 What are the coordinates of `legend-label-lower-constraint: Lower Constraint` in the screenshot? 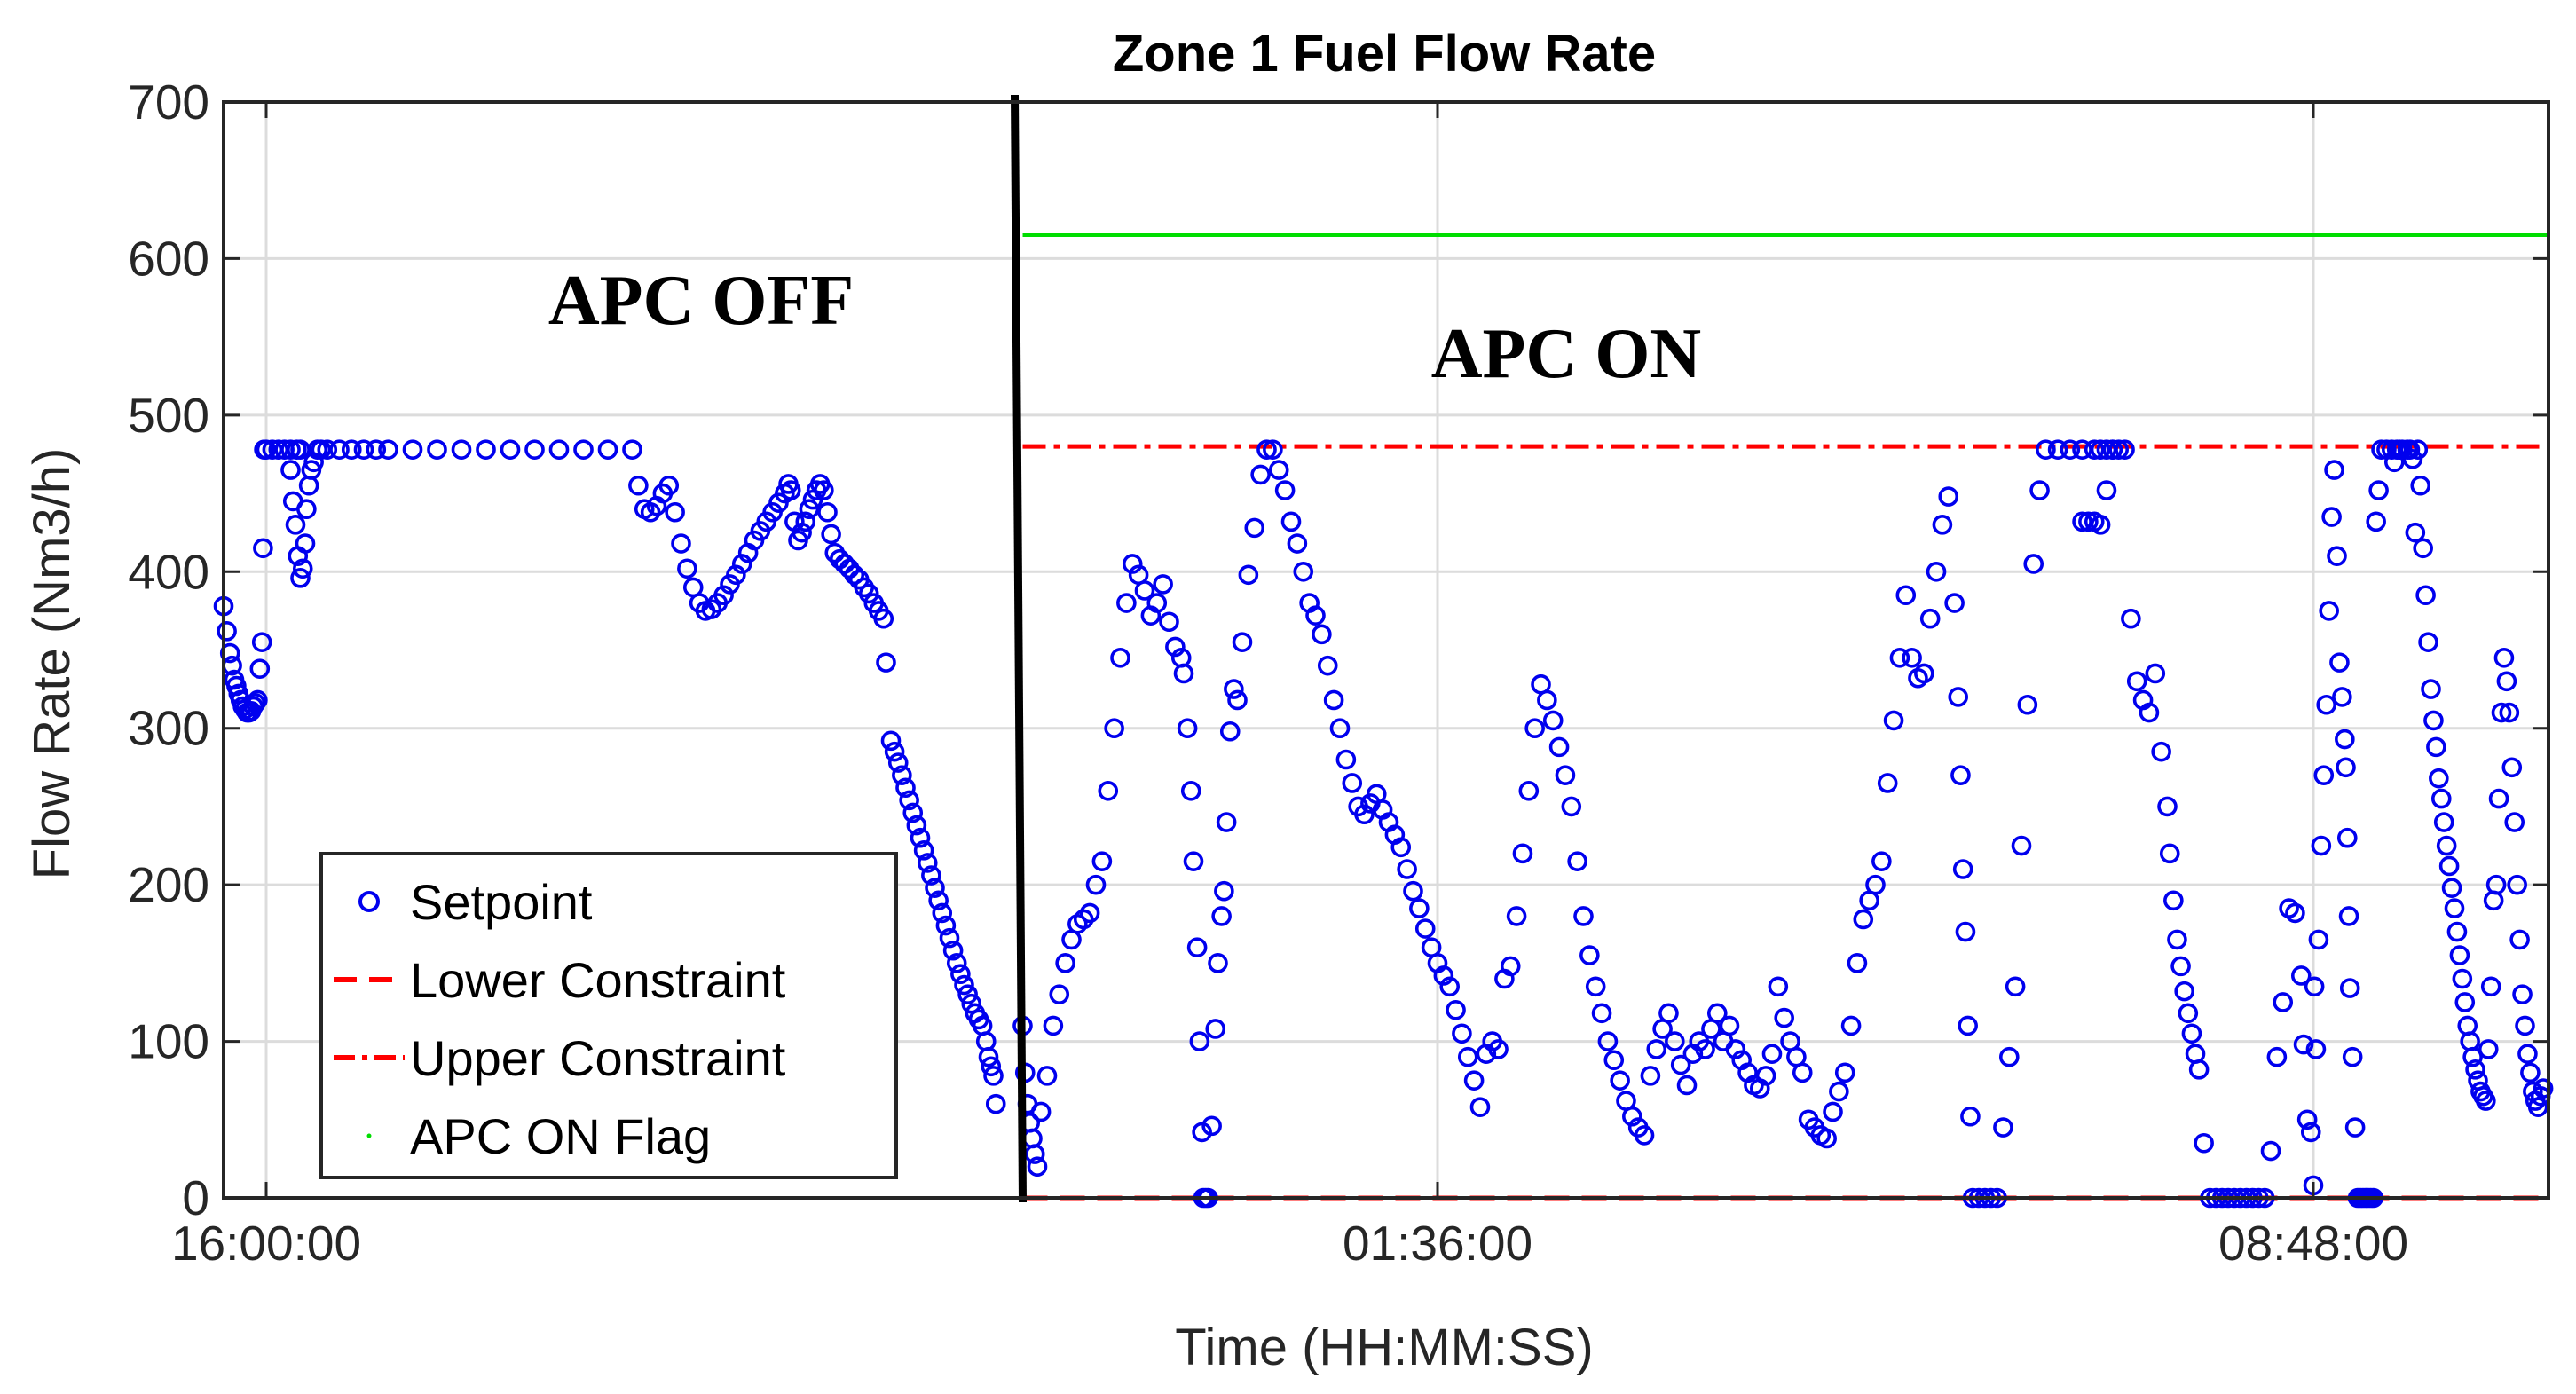 It's located at (598, 980).